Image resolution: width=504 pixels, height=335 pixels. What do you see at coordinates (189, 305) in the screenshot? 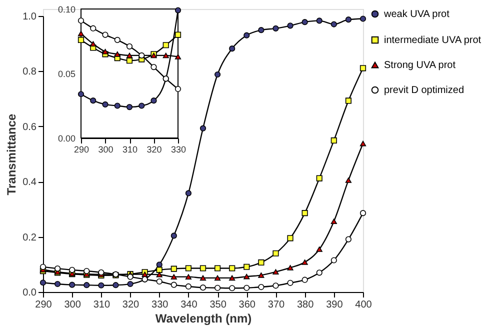
I see `x-tick-label: 340` at bounding box center [189, 305].